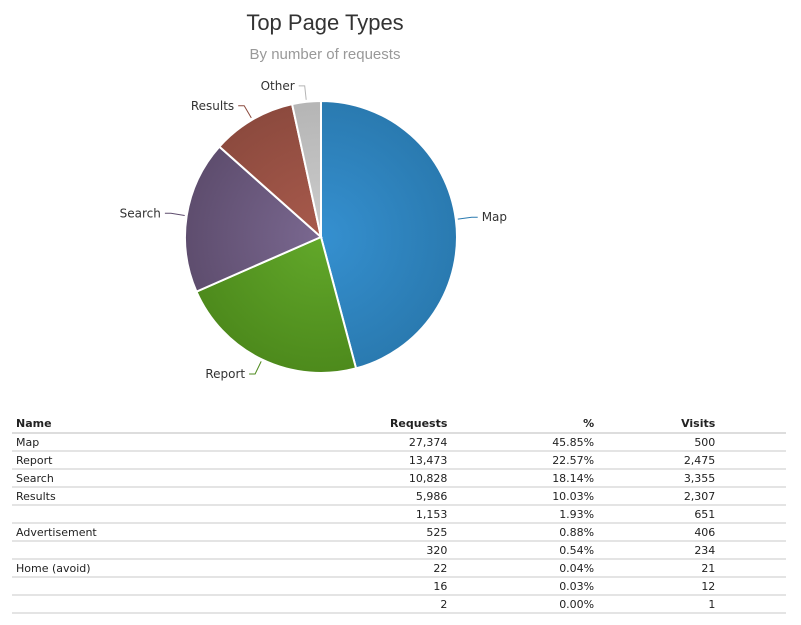 This screenshot has width=801, height=625. What do you see at coordinates (115, 532) in the screenshot?
I see `cell-name: Advertisement` at bounding box center [115, 532].